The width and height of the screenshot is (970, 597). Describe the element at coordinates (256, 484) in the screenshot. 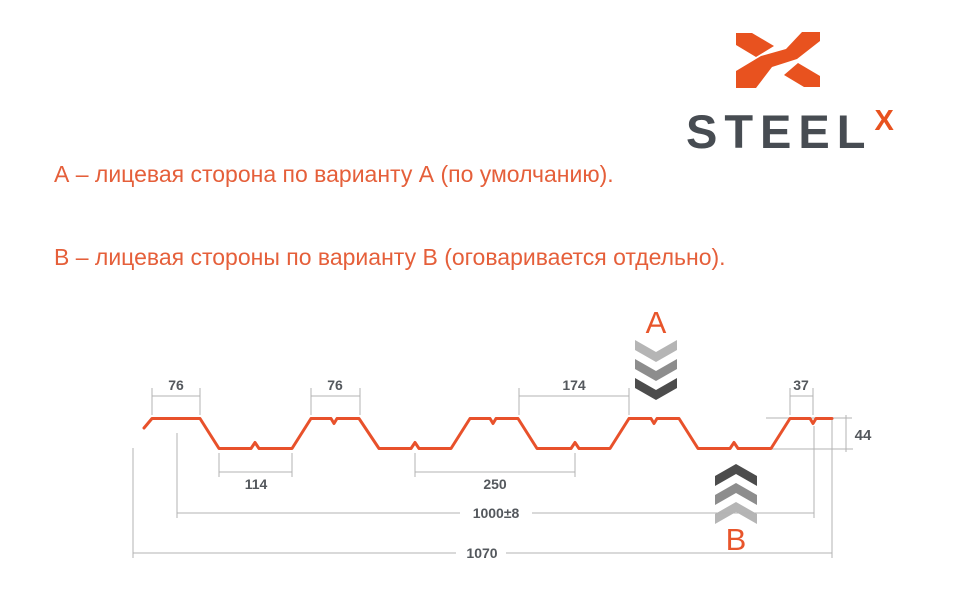

I see `dim-label-valley-left: 114` at that location.